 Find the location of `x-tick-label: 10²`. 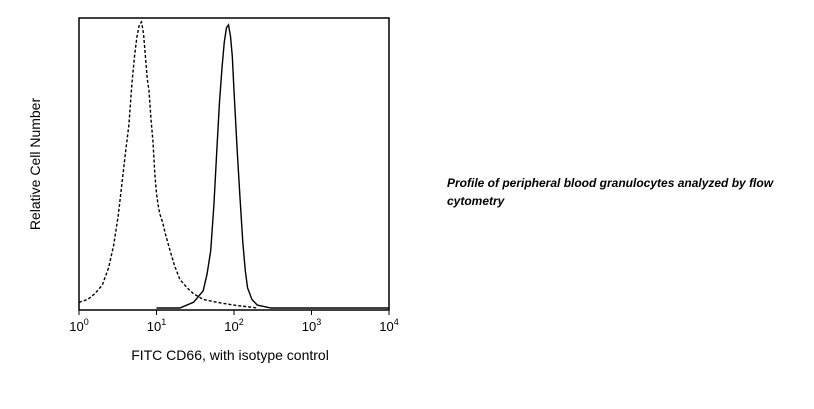

x-tick-label: 10² is located at coordinates (233, 325).